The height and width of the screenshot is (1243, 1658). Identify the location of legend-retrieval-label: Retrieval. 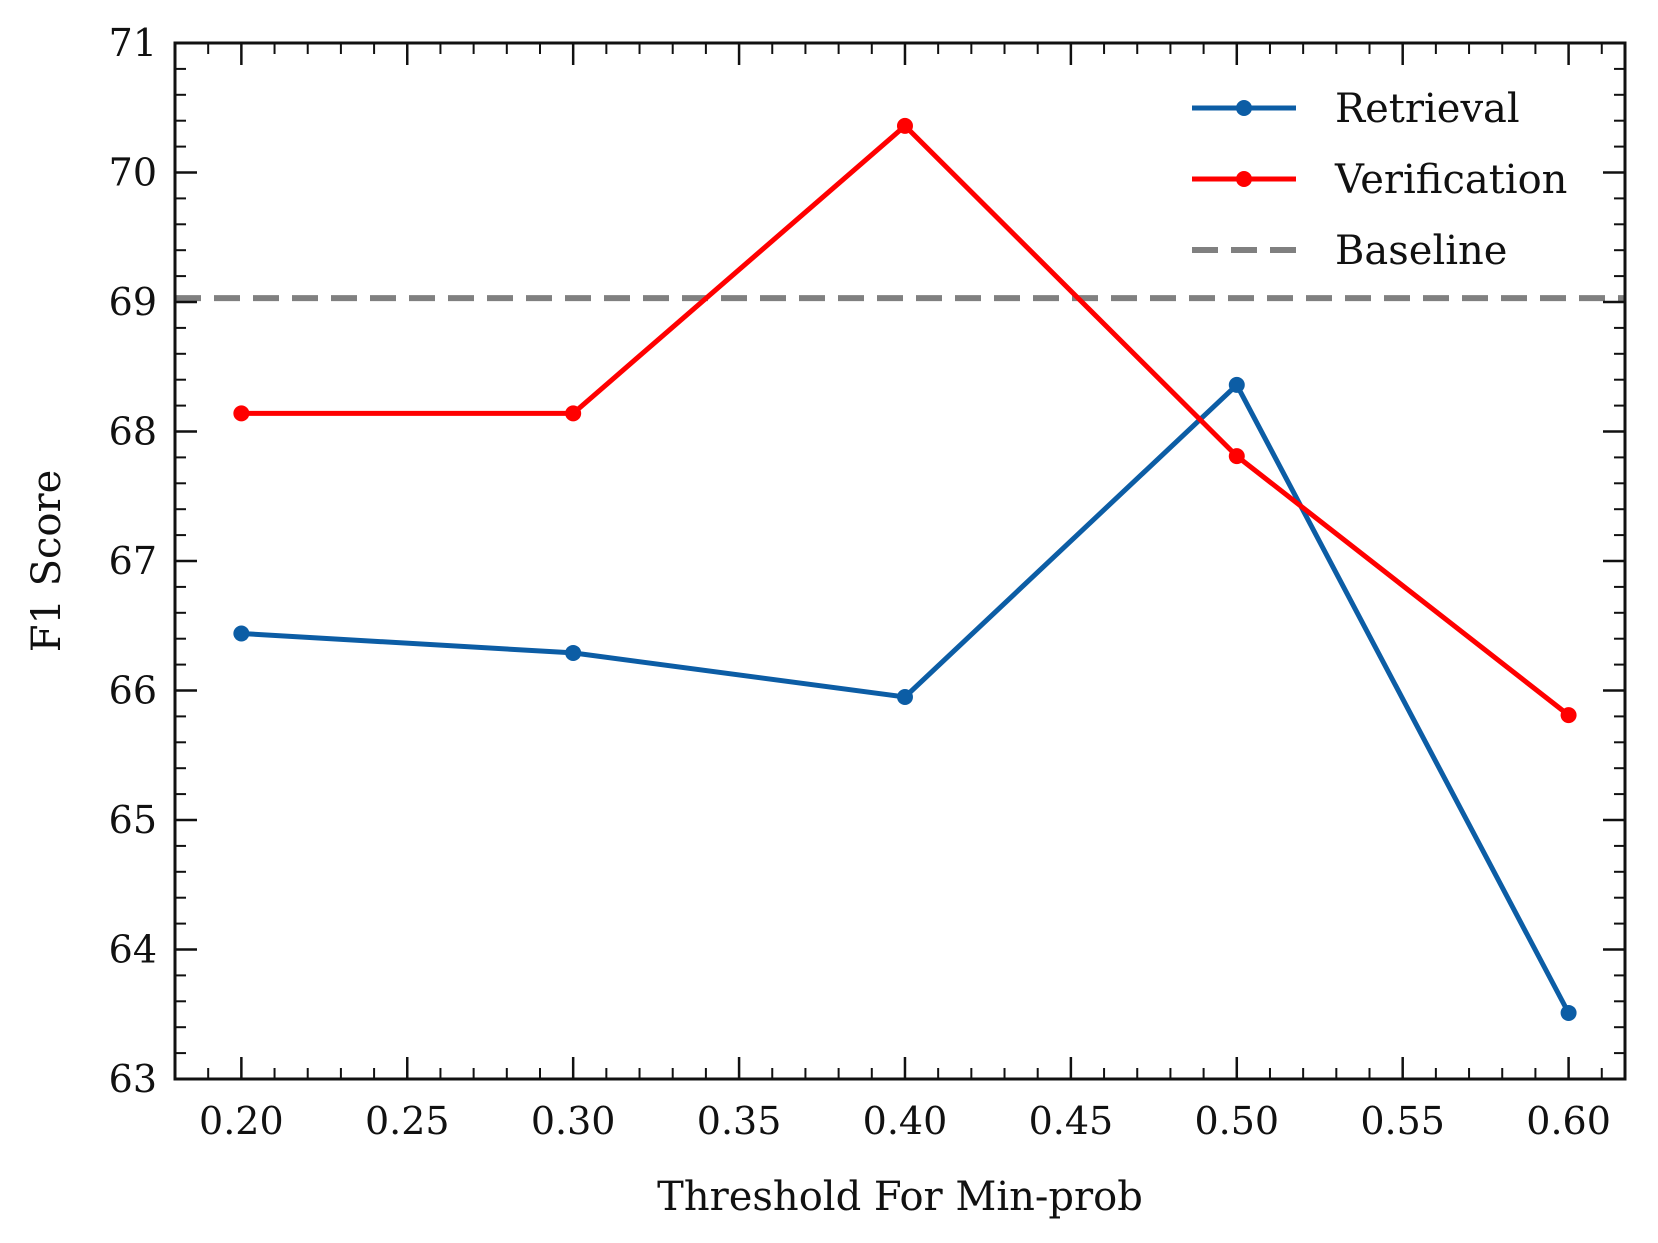
(1427, 109).